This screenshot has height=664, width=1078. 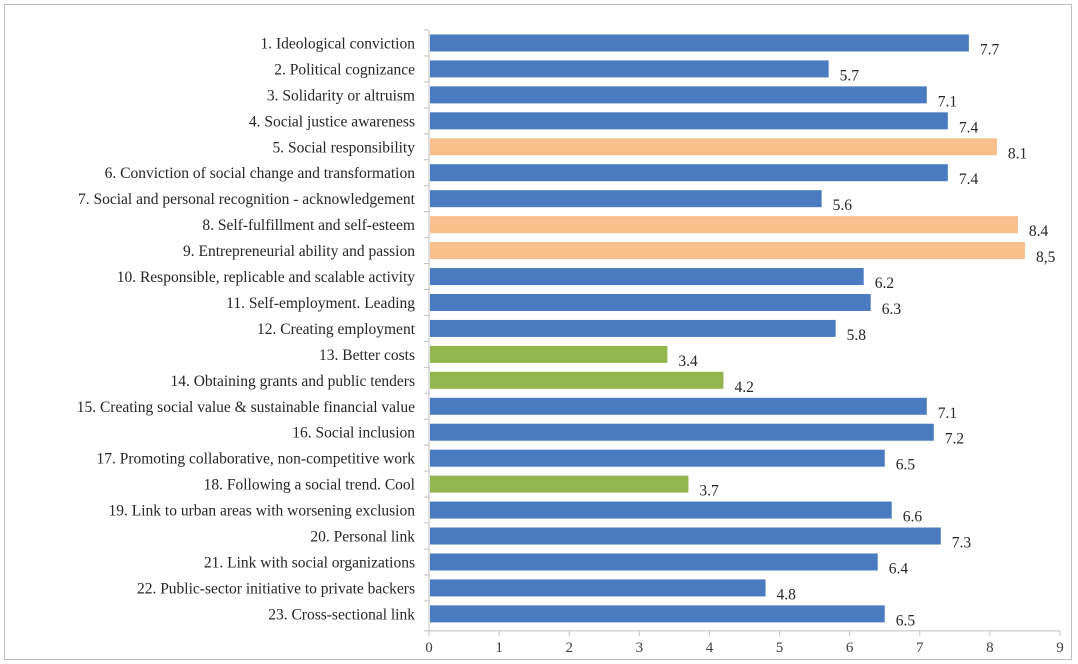 What do you see at coordinates (429, 648) in the screenshot?
I see `x-tick-label: 0` at bounding box center [429, 648].